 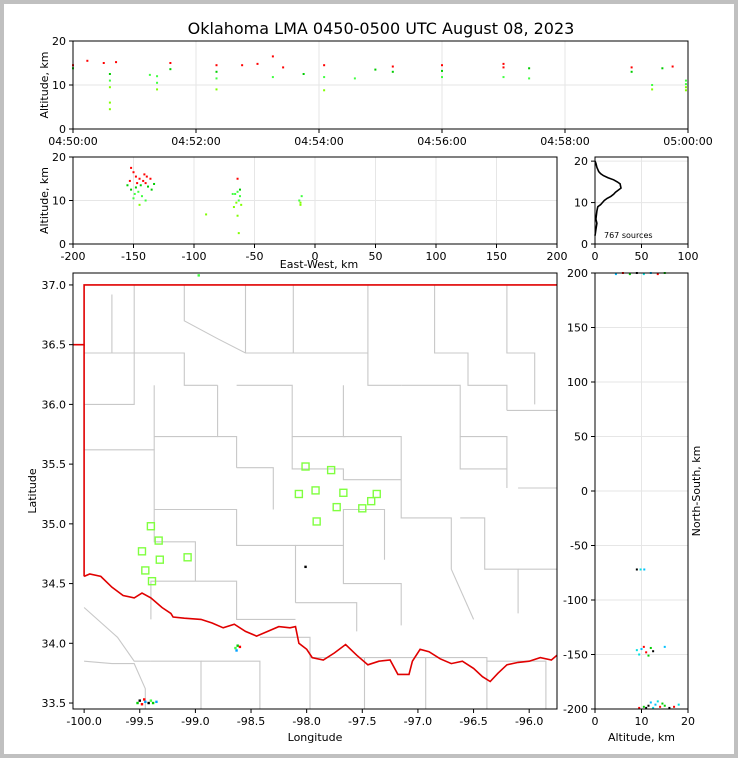 I want to click on ew-ylabel: Altitude, km, so click(x=44, y=200).